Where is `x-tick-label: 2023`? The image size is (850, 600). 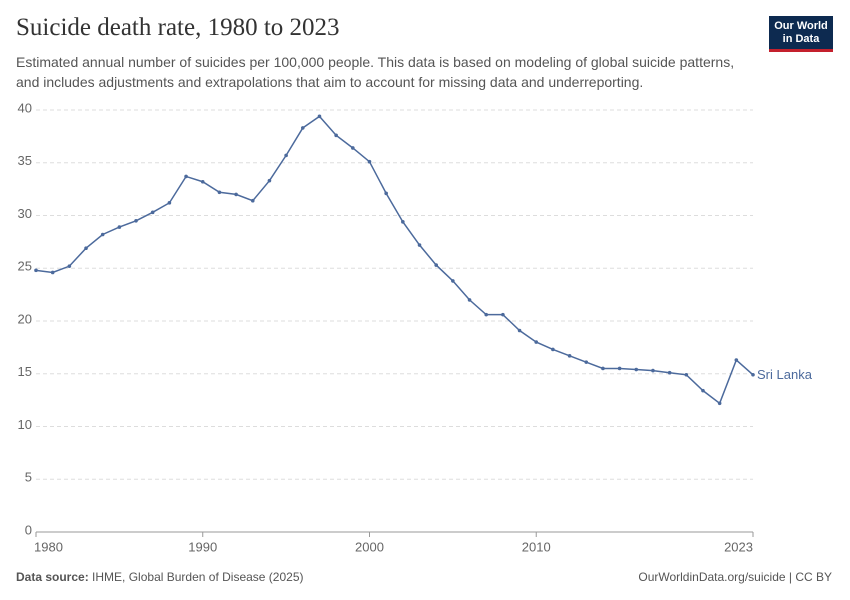
x-tick-label: 2023 is located at coordinates (738, 546).